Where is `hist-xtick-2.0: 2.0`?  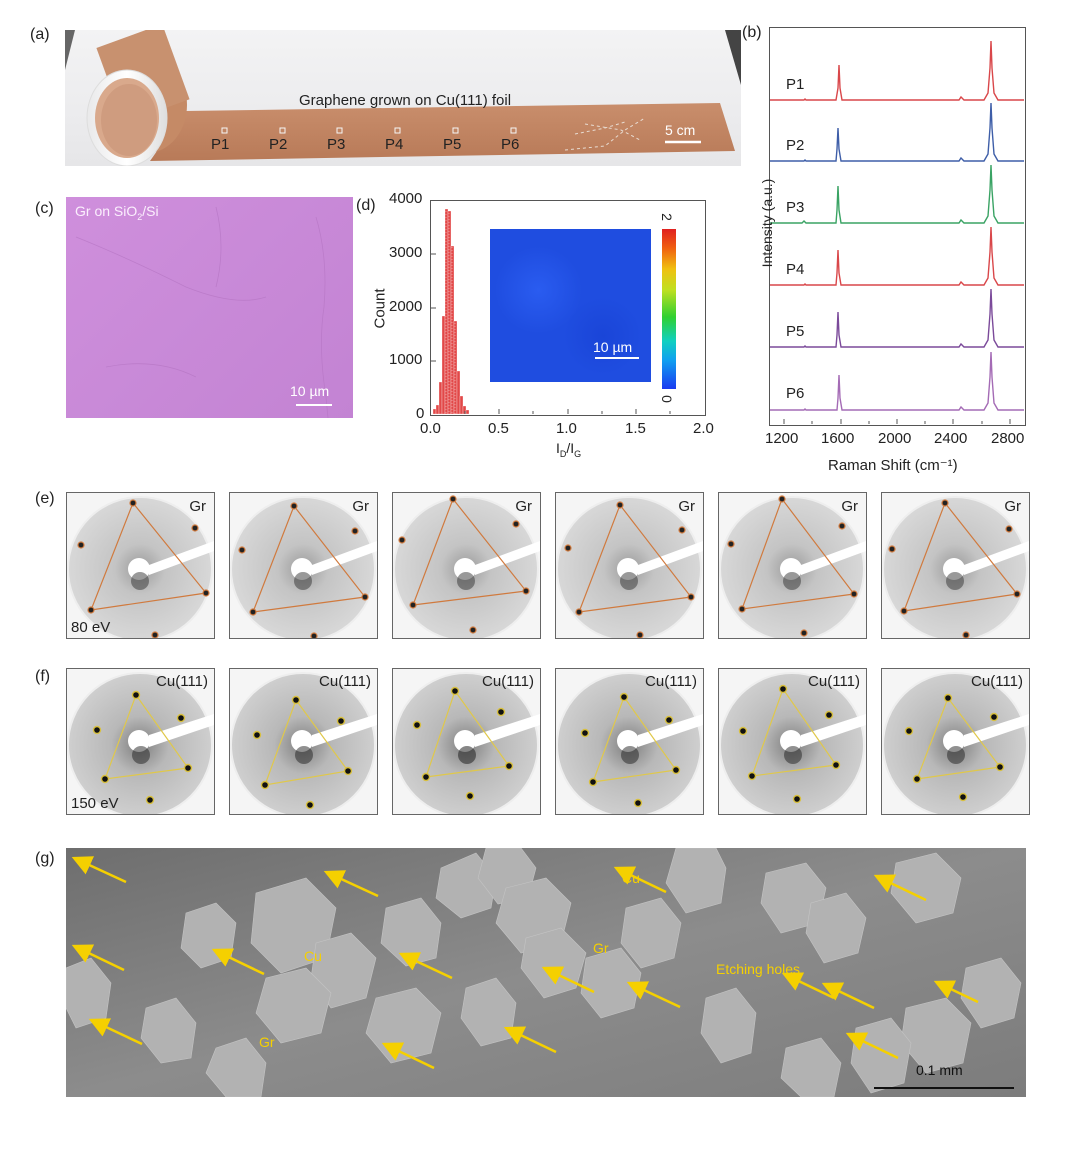 hist-xtick-2.0: 2.0 is located at coordinates (703, 428).